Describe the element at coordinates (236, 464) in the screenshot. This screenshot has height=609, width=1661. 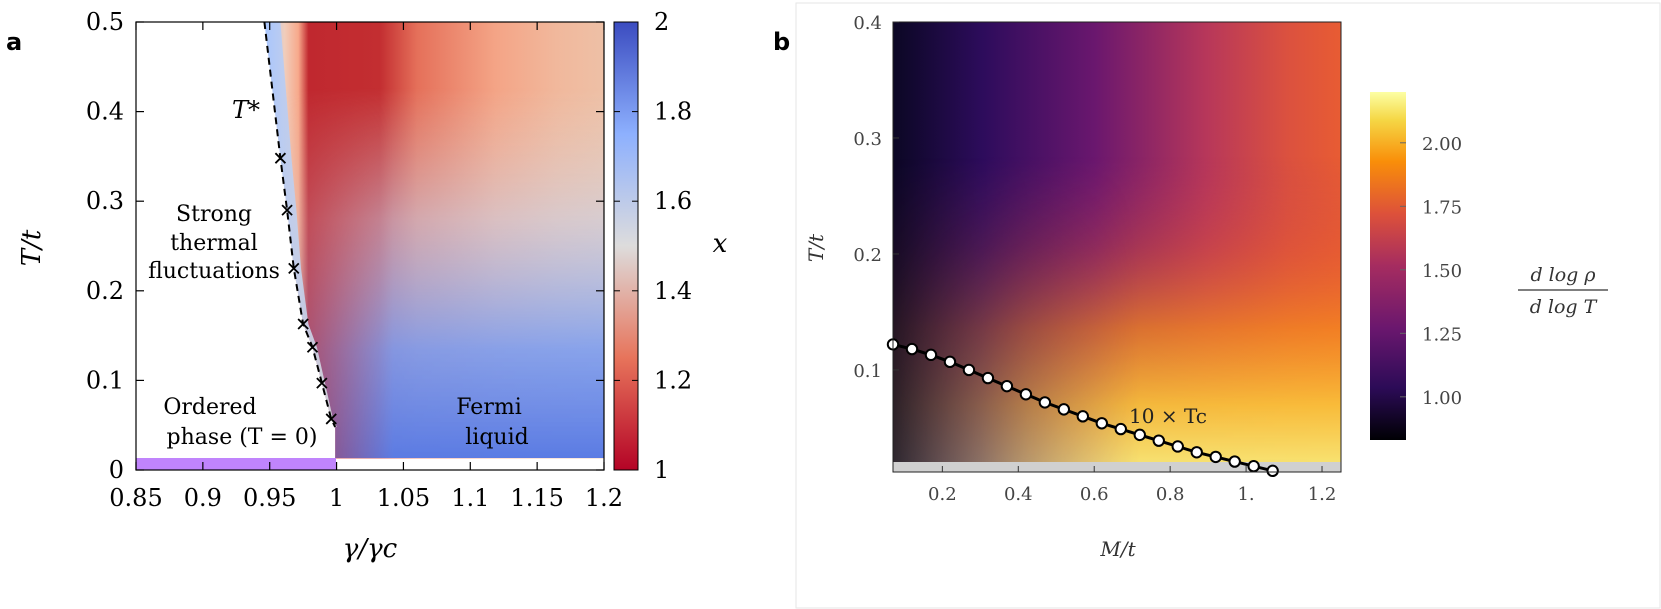
I see `ordered-phase-bar` at that location.